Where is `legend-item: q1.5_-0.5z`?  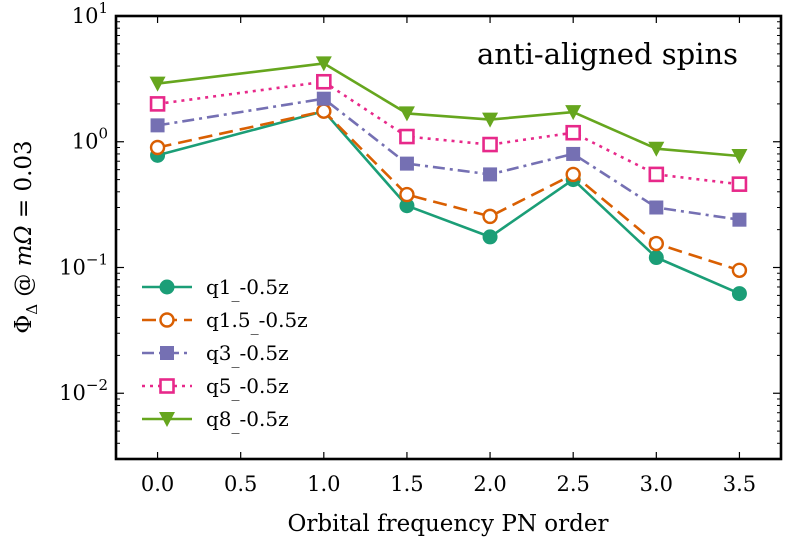 legend-item: q1.5_-0.5z is located at coordinates (225, 321).